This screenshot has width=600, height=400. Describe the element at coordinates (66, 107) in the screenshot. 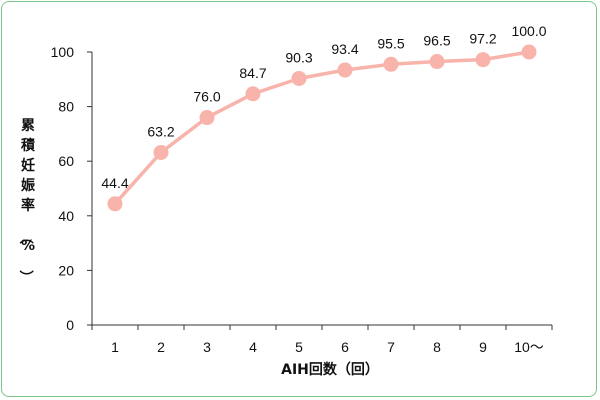

I see `y-tick-label: 80` at that location.